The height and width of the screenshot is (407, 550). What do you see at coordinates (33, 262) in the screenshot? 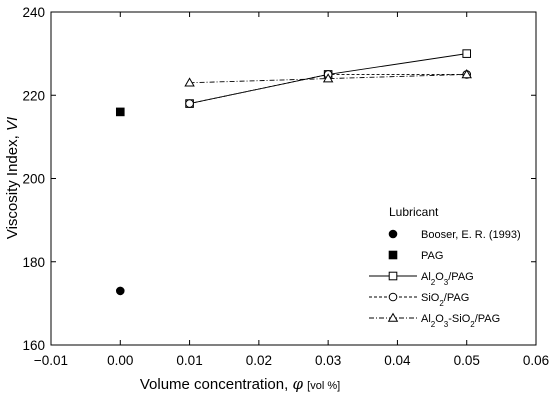
I see `y-tick-label: 180` at bounding box center [33, 262].